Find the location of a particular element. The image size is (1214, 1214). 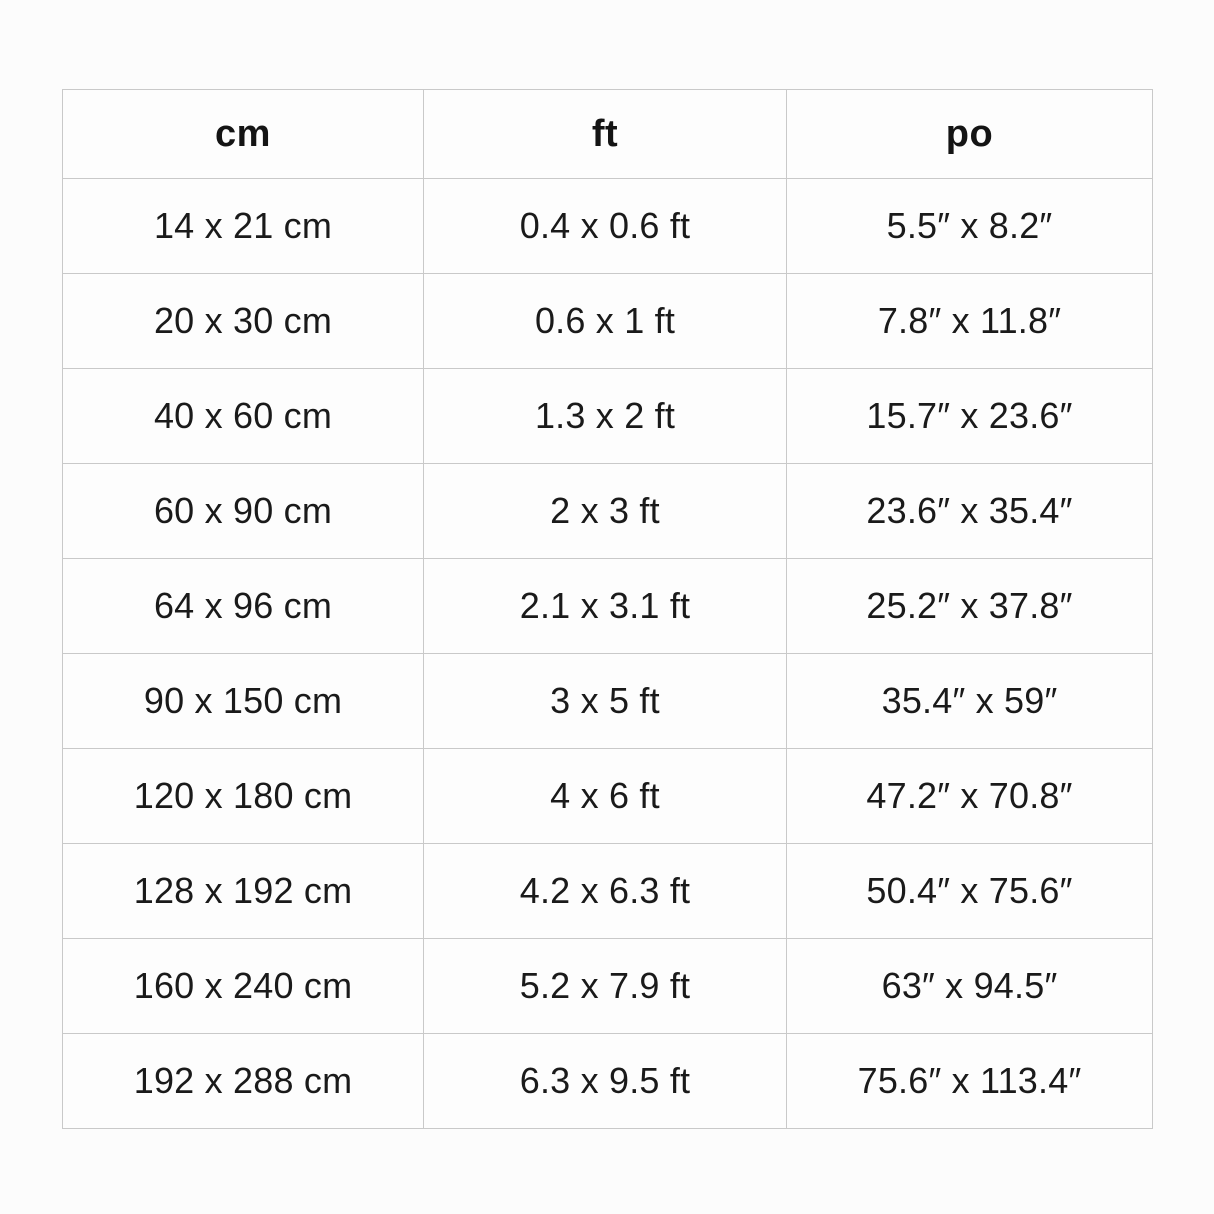

table-row: 20 x 30 cm 0.6 x 1 ft 7.8″ x 11.8″ is located at coordinates (607, 321).